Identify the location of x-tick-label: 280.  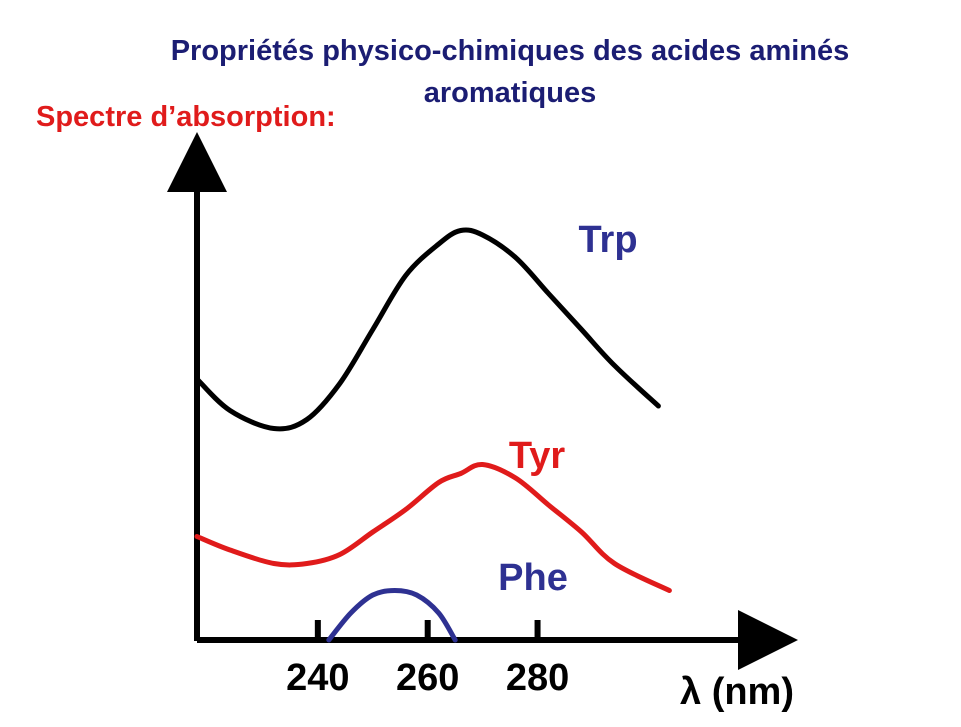
(537, 678).